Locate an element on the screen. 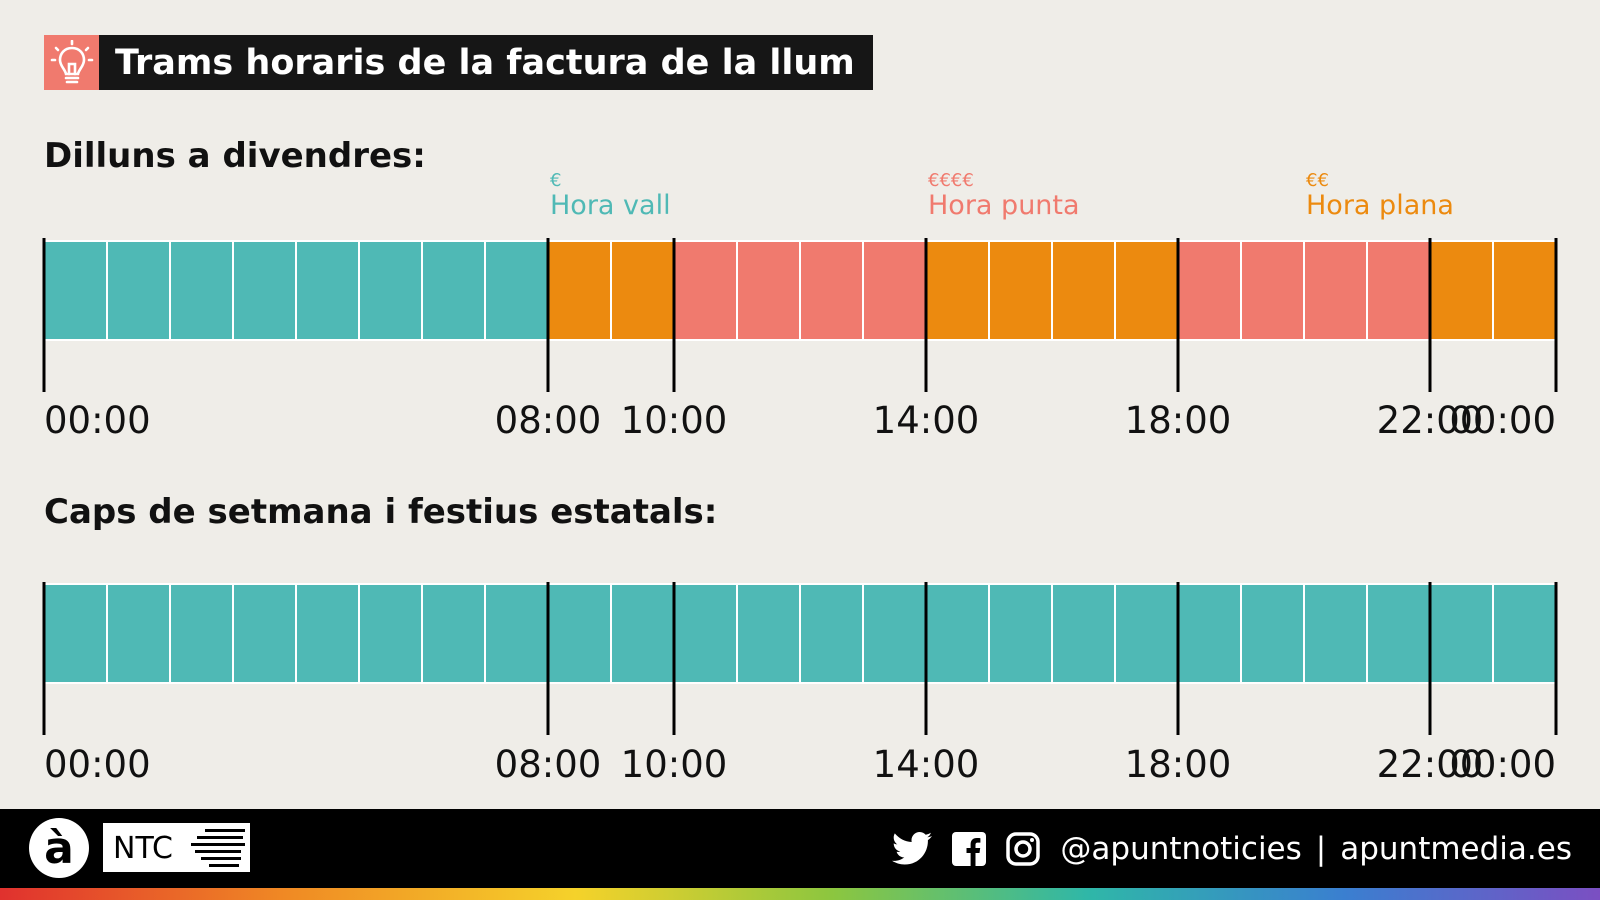 The width and height of the screenshot is (1600, 900). website-link: apuntmedia.es is located at coordinates (1456, 848).